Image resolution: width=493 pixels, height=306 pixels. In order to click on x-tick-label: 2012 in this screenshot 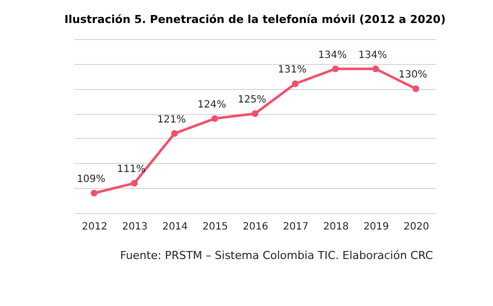, I will do `click(95, 227)`.